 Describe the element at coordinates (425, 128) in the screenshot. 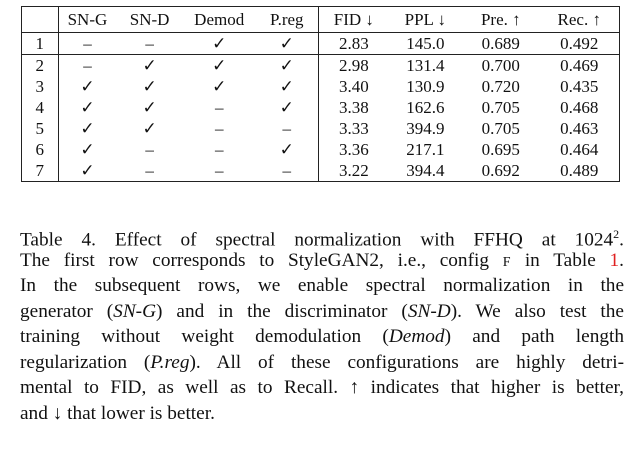

I see `cell-ppl: 394.9` at that location.